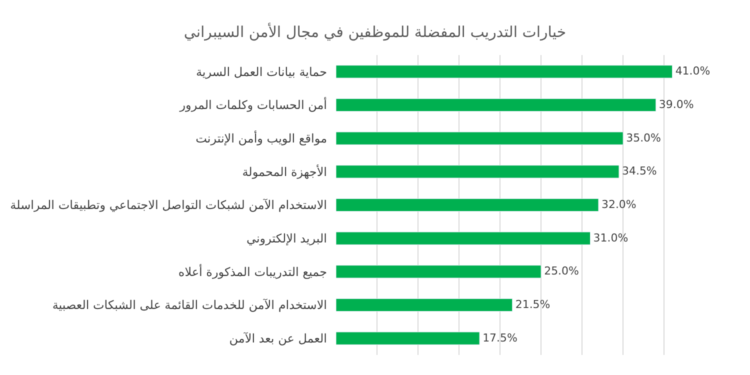 The image size is (750, 375). Describe the element at coordinates (284, 171) in the screenshot. I see `y-tick-label: الأجهزة المحمولة` at that location.